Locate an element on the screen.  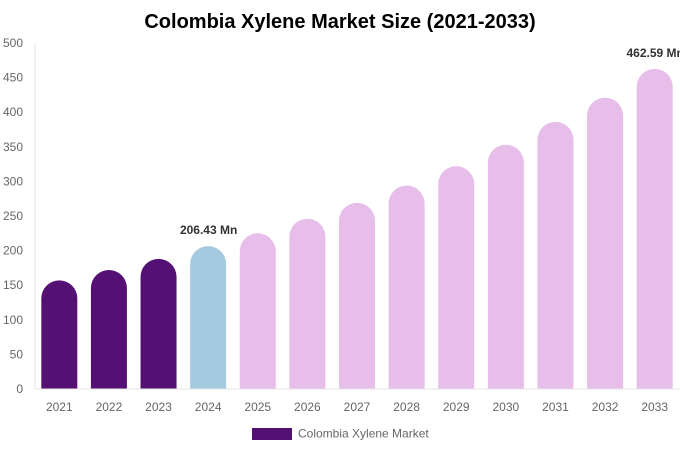
y-tick-label: 500 is located at coordinates (13, 43).